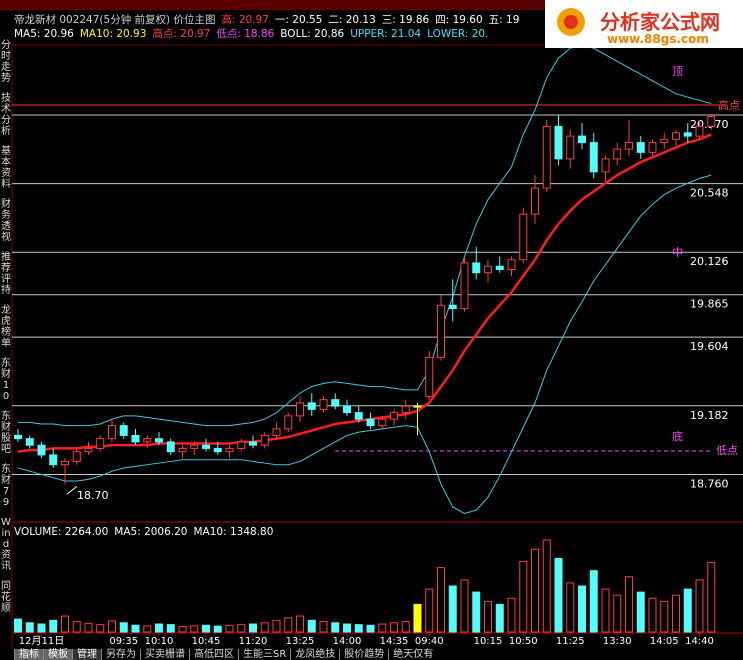  I want to click on bottom-tab: 买卖栅谱, so click(164, 654).